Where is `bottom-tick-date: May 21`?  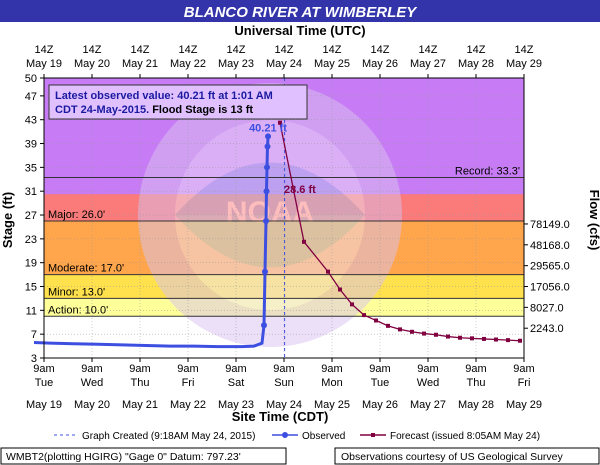 bottom-tick-date: May 21 is located at coordinates (140, 405).